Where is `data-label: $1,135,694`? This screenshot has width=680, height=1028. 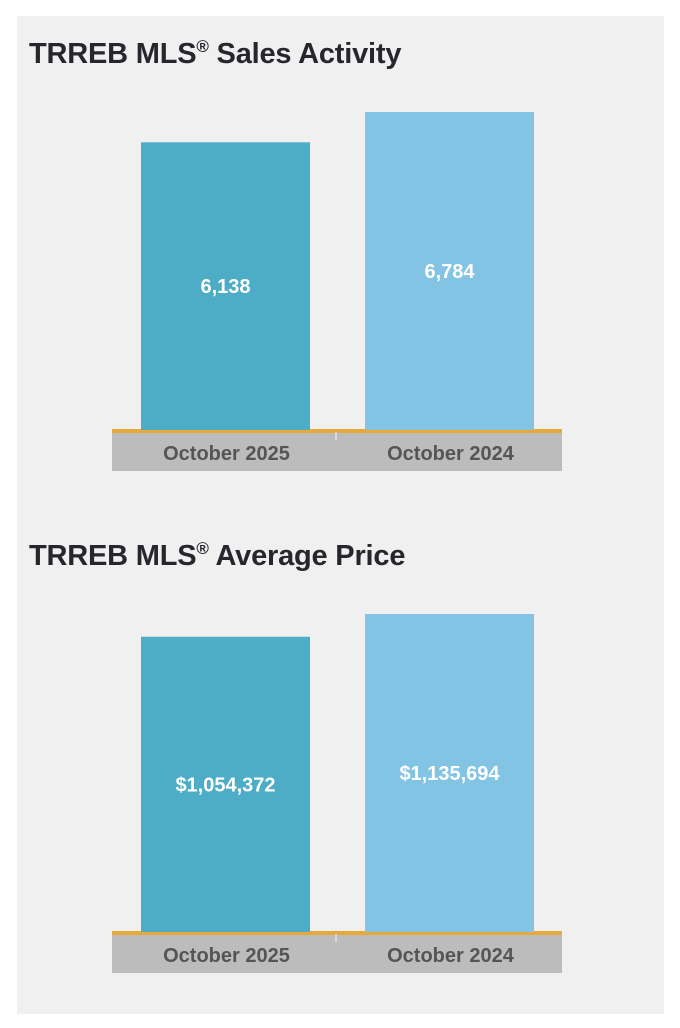 data-label: $1,135,694 is located at coordinates (449, 774).